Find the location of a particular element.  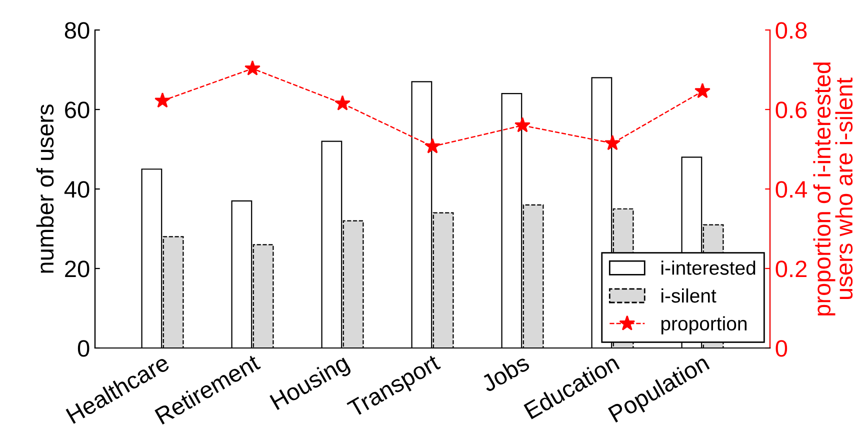

y-tick-label: 0 is located at coordinates (84, 348).